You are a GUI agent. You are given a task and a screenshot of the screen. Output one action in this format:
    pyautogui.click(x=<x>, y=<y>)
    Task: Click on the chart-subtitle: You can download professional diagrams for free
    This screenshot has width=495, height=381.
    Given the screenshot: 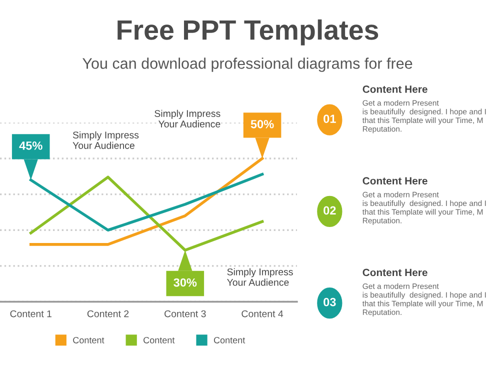 What is the action you would take?
    pyautogui.click(x=247, y=65)
    